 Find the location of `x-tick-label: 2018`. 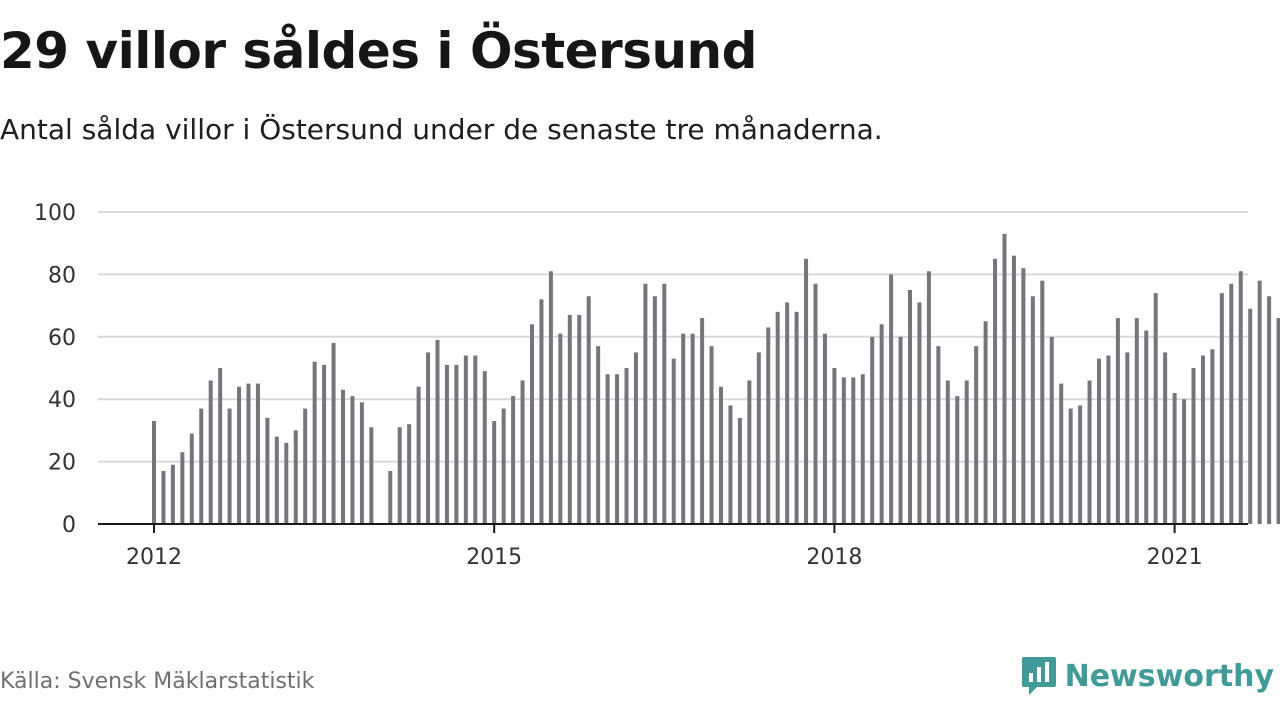

x-tick-label: 2018 is located at coordinates (834, 557).